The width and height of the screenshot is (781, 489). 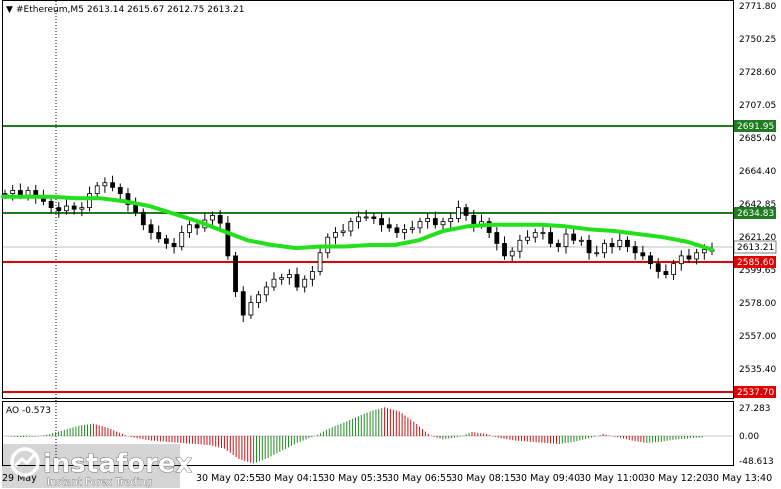 What do you see at coordinates (749, 437) in the screenshot?
I see `oscillator-tick: 0.00` at bounding box center [749, 437].